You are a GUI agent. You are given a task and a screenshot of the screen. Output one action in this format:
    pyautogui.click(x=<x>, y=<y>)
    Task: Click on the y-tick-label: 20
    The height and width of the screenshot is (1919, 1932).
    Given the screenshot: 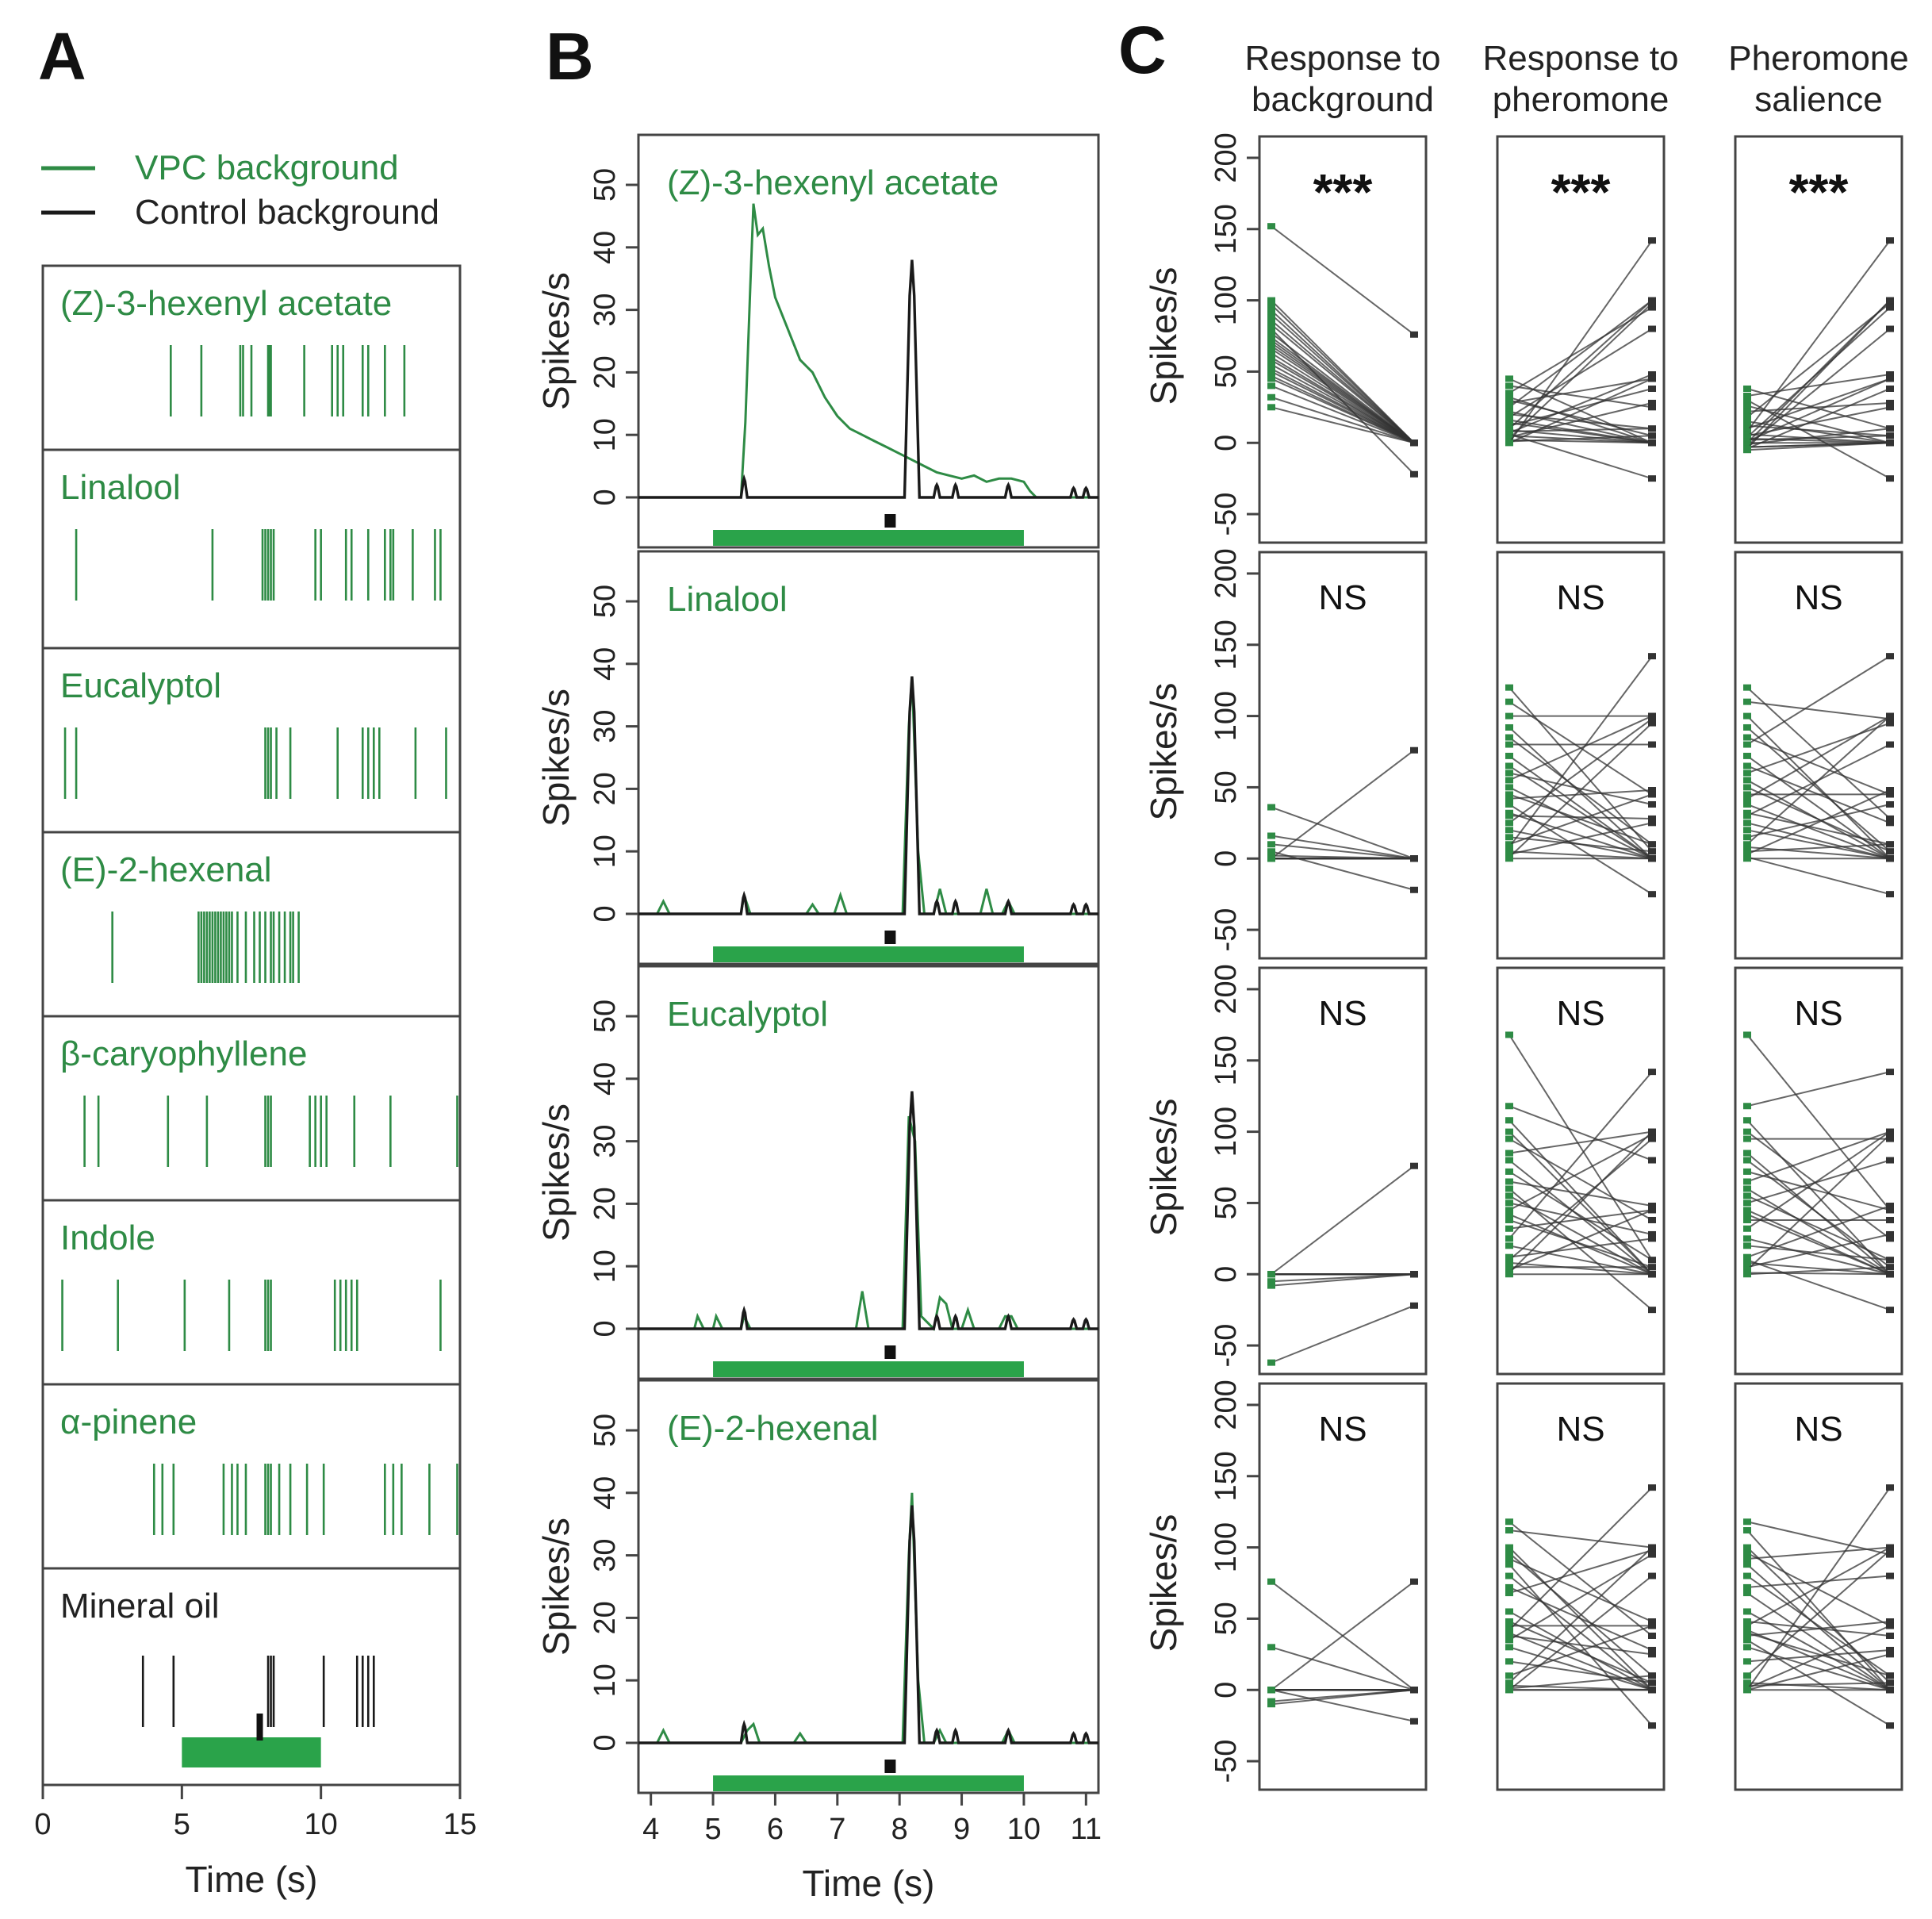 What is the action you would take?
    pyautogui.click(x=605, y=1617)
    